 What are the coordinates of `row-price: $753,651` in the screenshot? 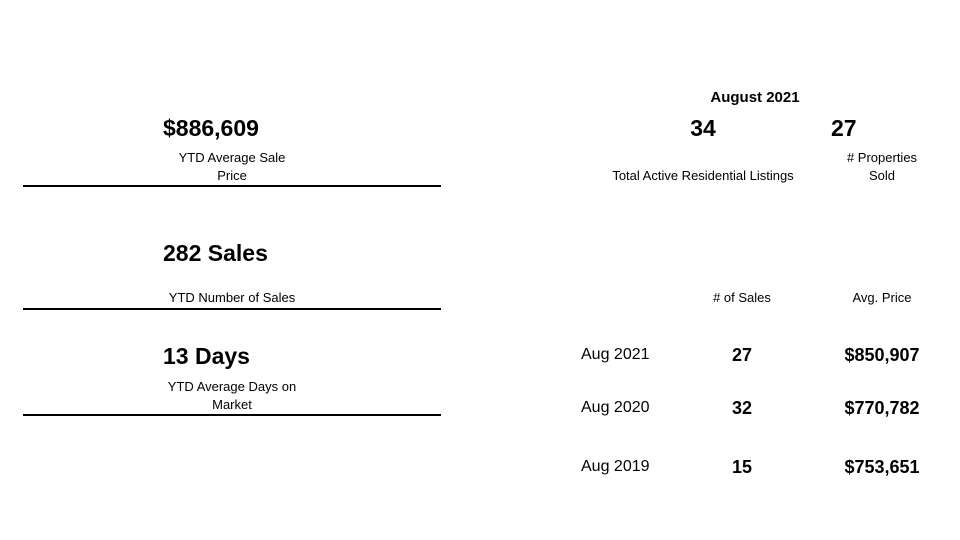 It's located at (882, 467).